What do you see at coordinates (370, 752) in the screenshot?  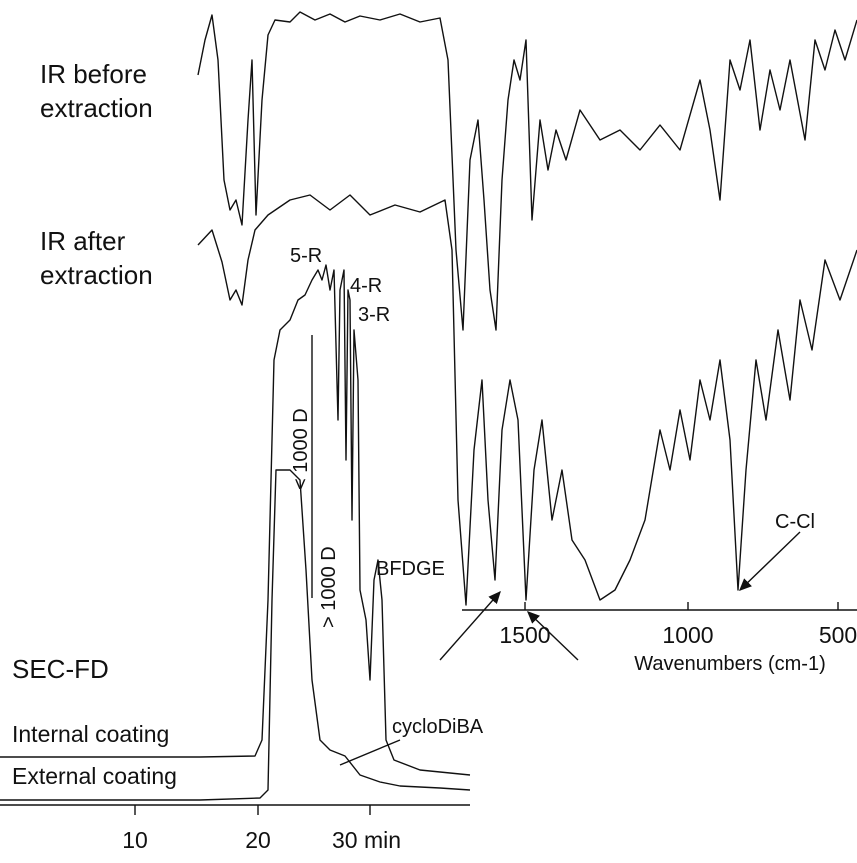 I see `pointer` at bounding box center [370, 752].